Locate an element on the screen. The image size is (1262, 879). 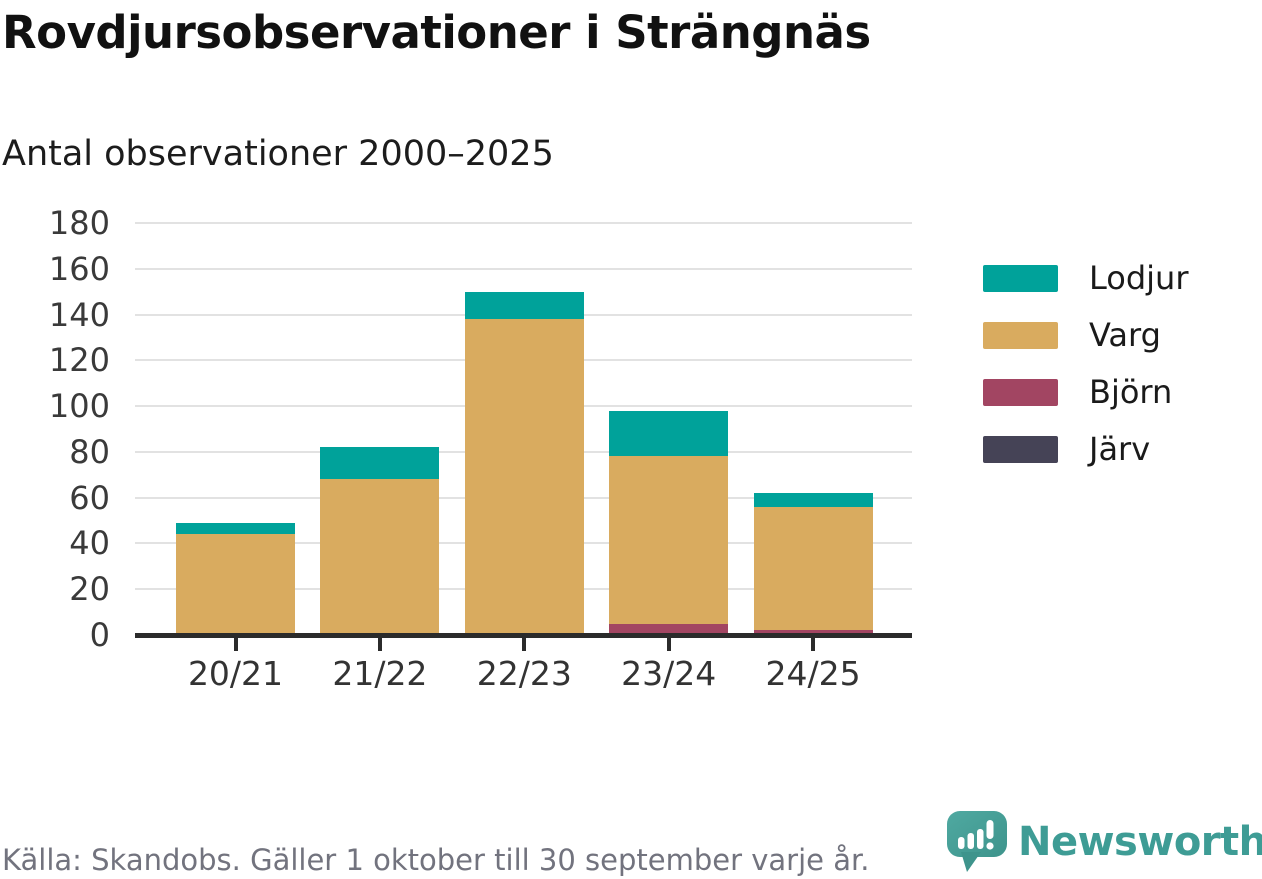
bar-24/25 is located at coordinates (813, 429).